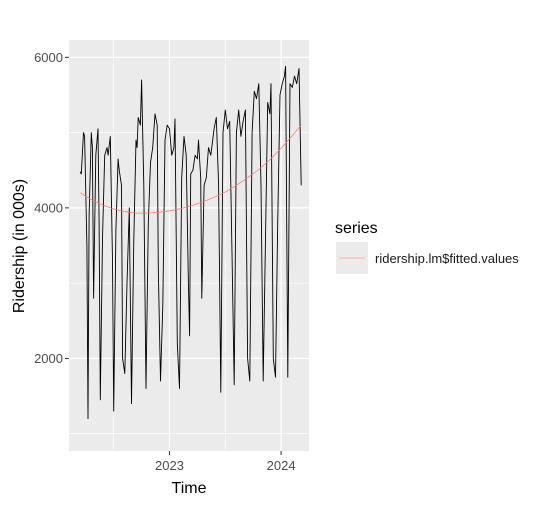  What do you see at coordinates (48, 207) in the screenshot?
I see `y-tick-label: 4000` at bounding box center [48, 207].